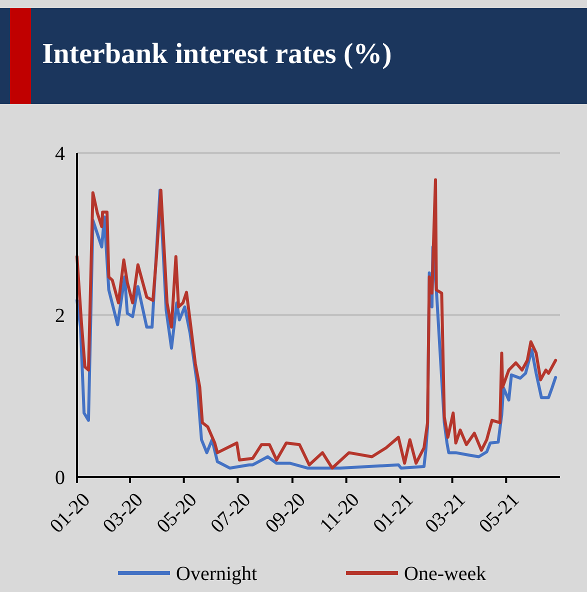  What do you see at coordinates (445, 574) in the screenshot?
I see `legend-label: One-week` at bounding box center [445, 574].